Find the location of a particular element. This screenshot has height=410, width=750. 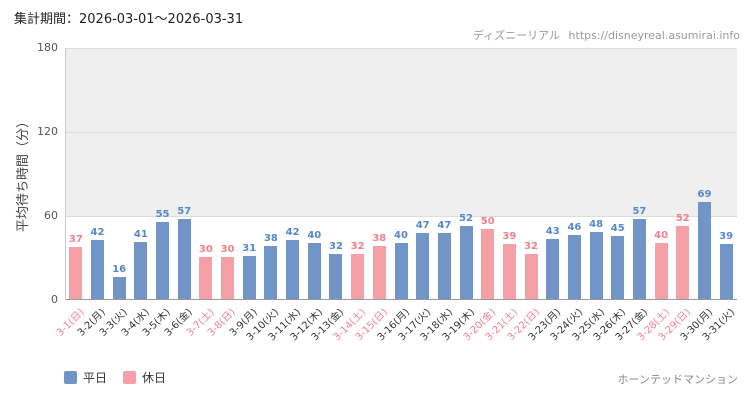

bar-value-label: 50 is located at coordinates (487, 221).